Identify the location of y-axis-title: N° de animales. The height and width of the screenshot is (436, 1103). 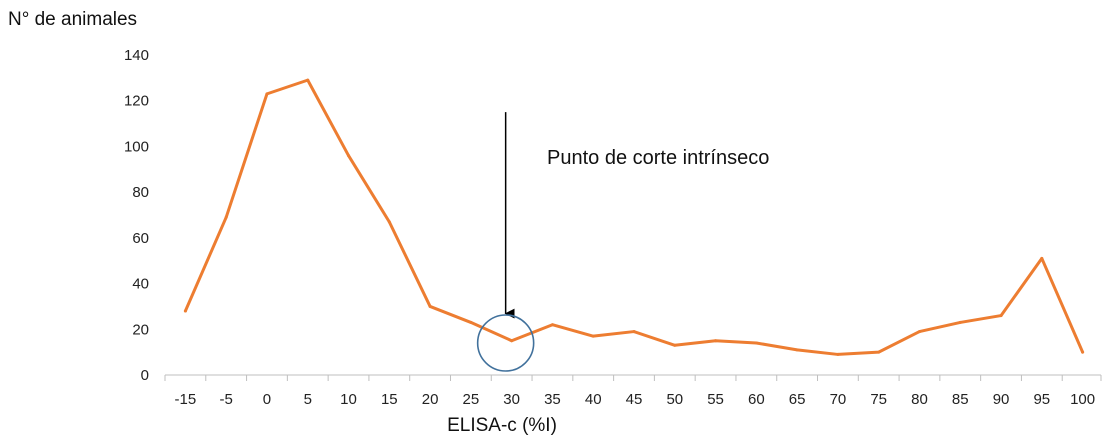
(72, 19).